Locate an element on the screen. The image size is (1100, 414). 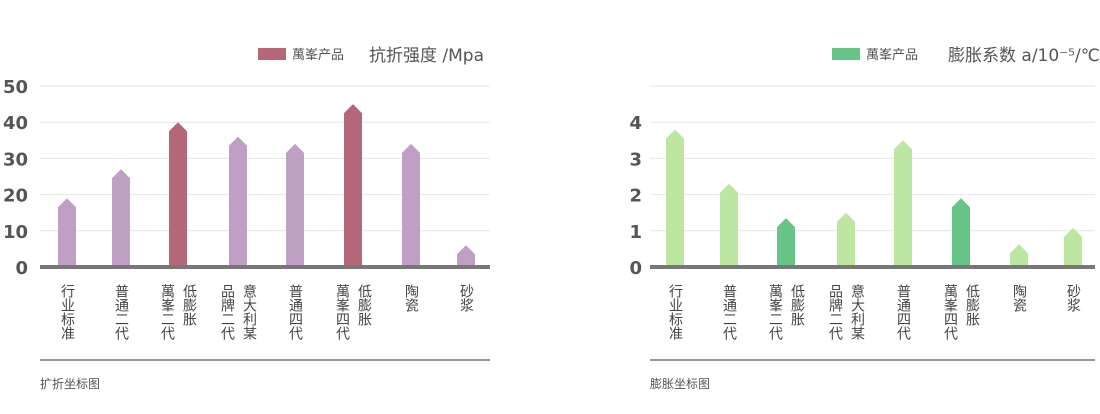
y-tick-label: 20 is located at coordinates (15, 196).